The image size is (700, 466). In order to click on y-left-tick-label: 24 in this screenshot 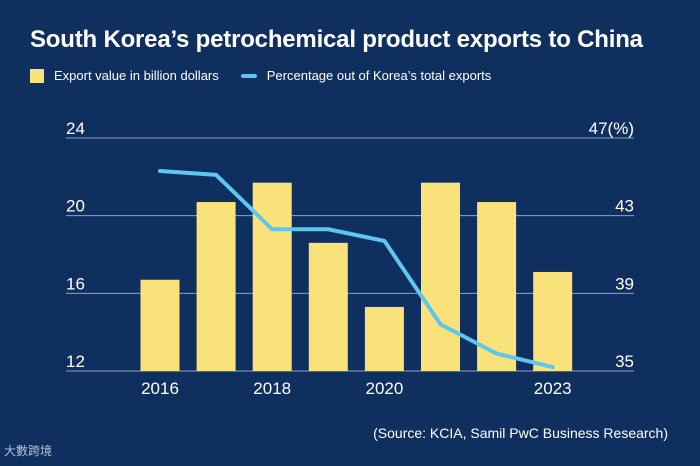, I will do `click(75, 128)`.